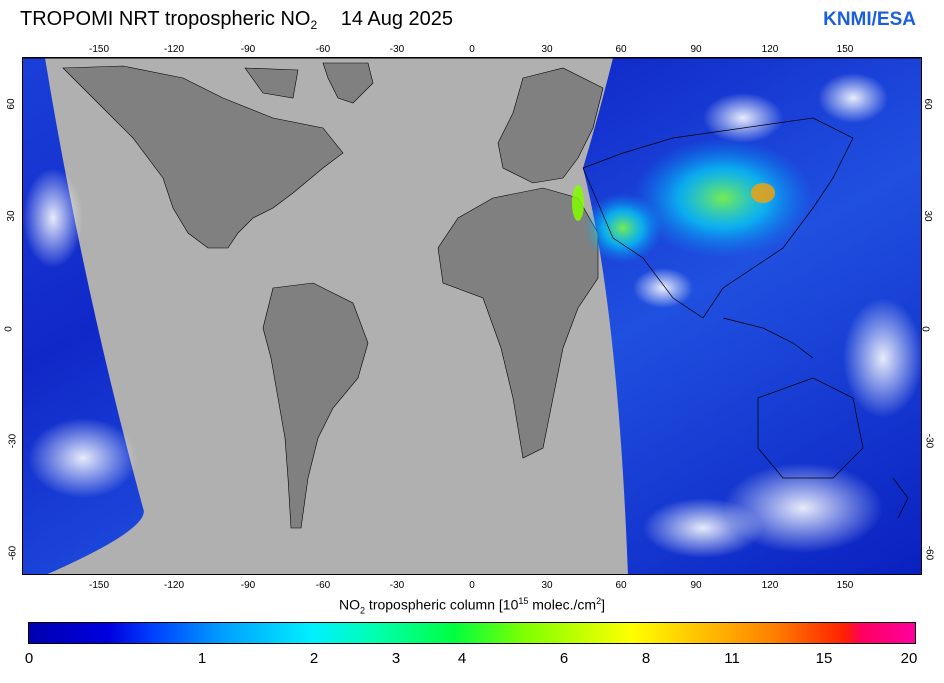 The width and height of the screenshot is (944, 683). What do you see at coordinates (314, 658) in the screenshot?
I see `colorbar-tick: 2` at bounding box center [314, 658].